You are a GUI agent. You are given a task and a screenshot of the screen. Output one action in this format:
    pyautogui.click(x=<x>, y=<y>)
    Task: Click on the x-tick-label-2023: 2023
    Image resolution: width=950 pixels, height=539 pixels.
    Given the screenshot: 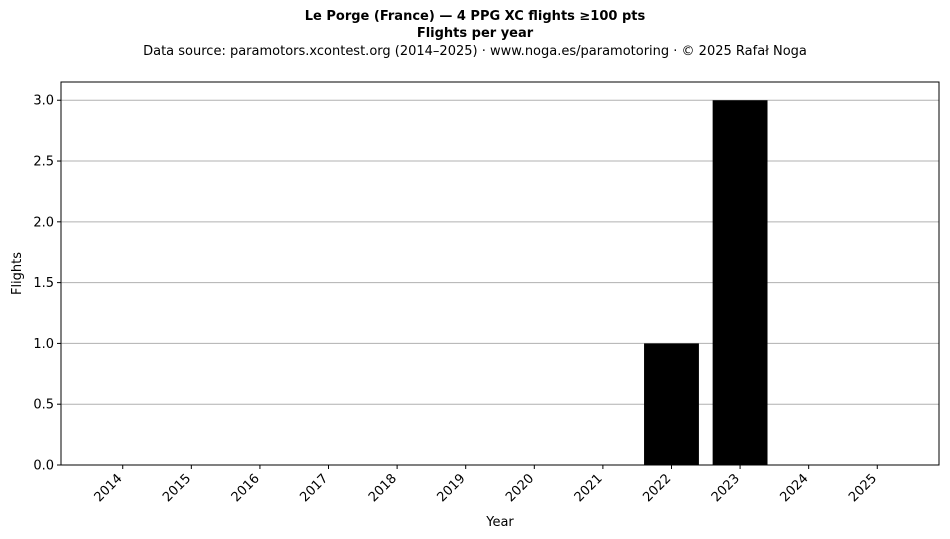 What is the action you would take?
    pyautogui.click(x=726, y=488)
    